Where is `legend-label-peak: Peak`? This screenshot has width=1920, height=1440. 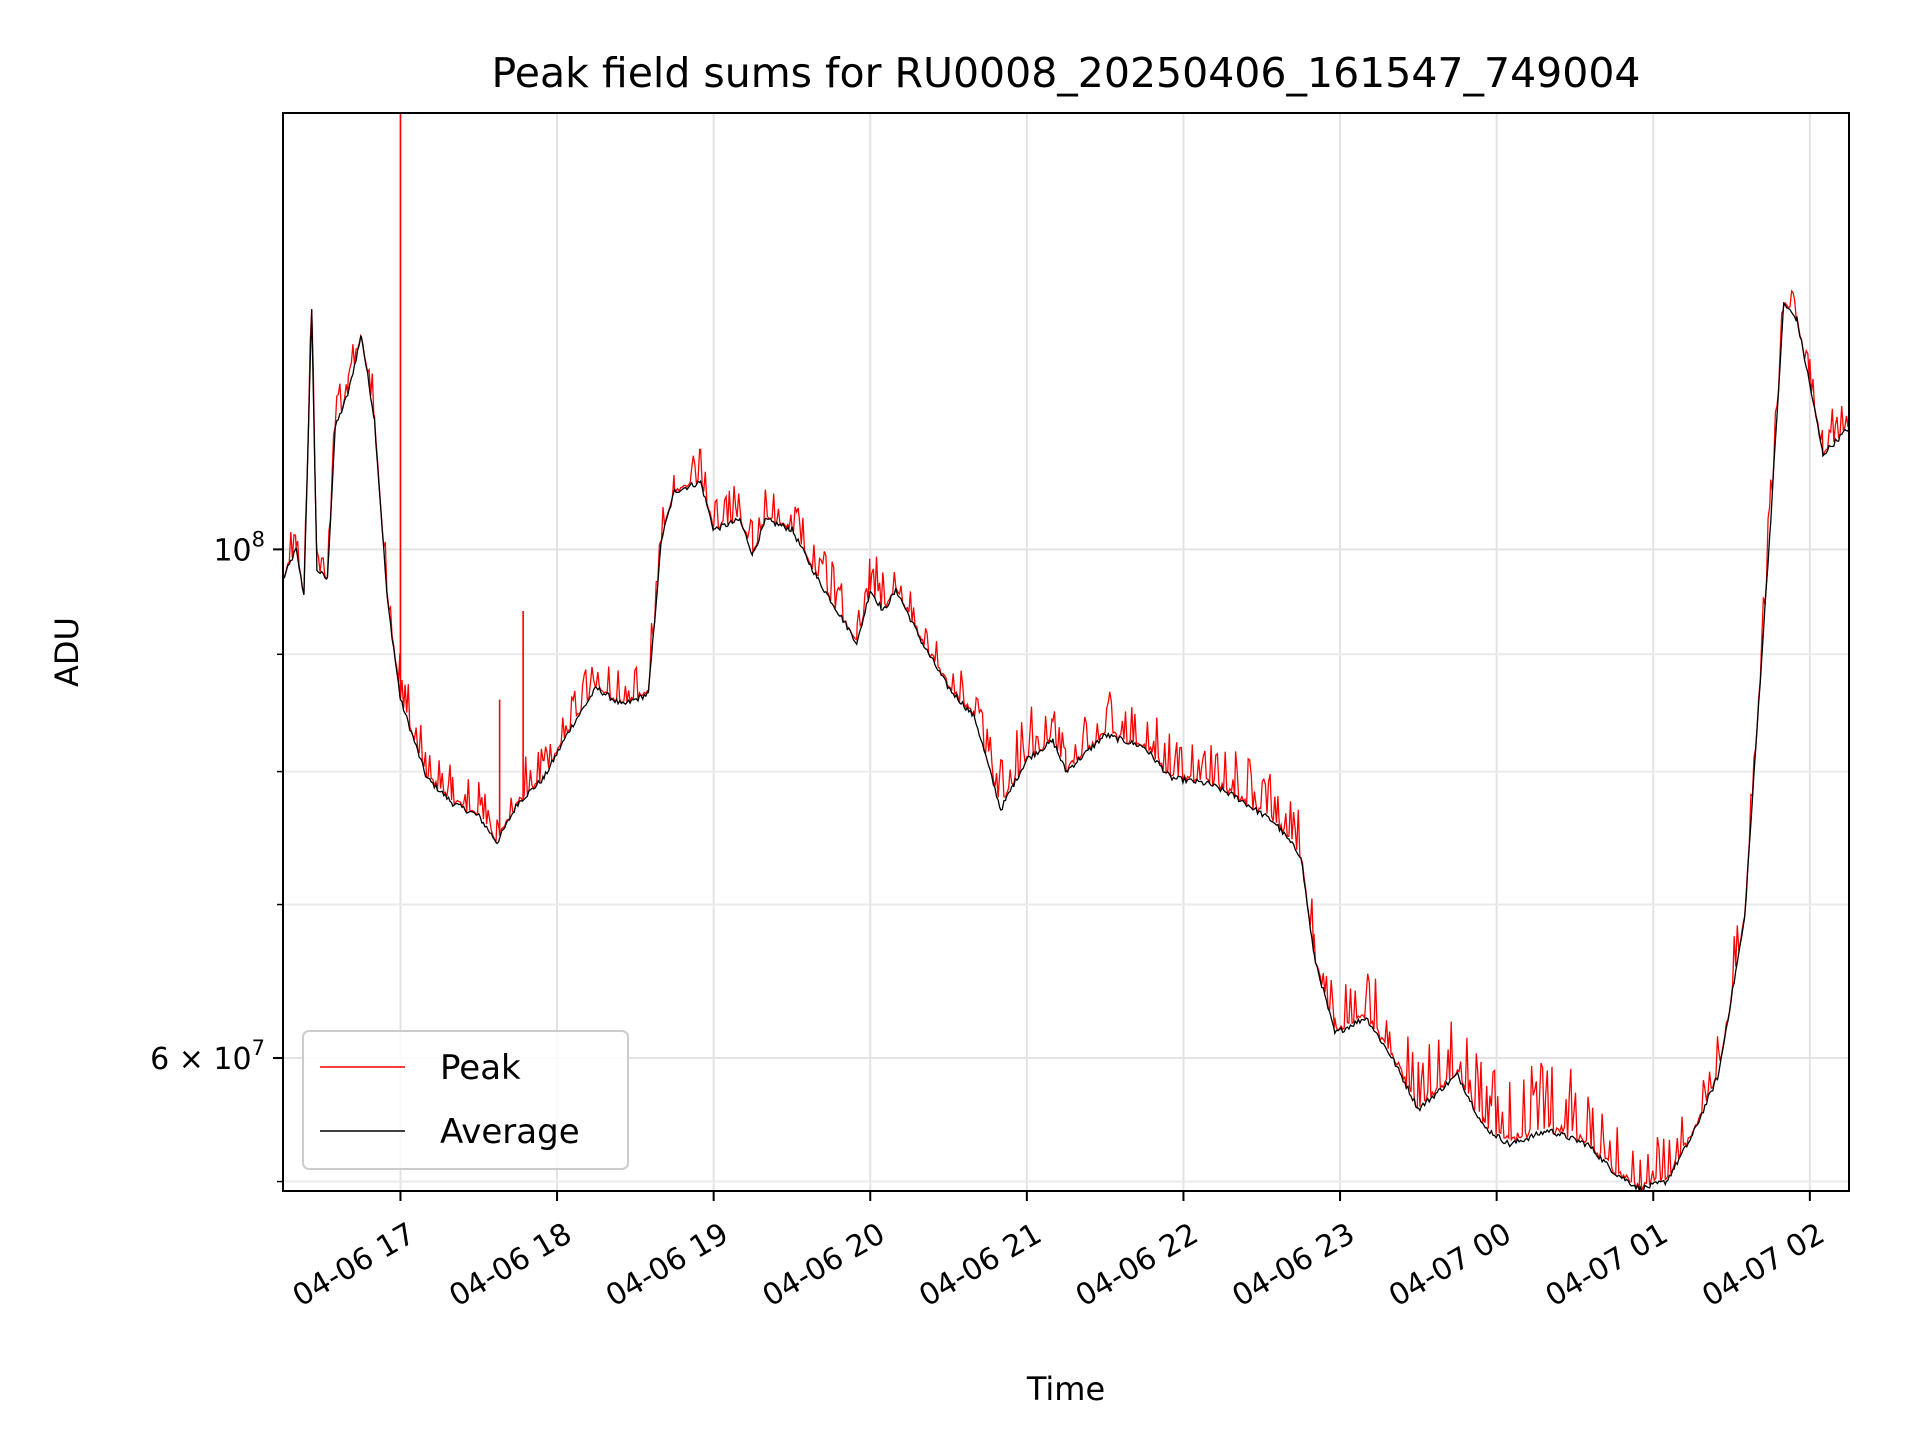 legend-label-peak: Peak is located at coordinates (480, 1068).